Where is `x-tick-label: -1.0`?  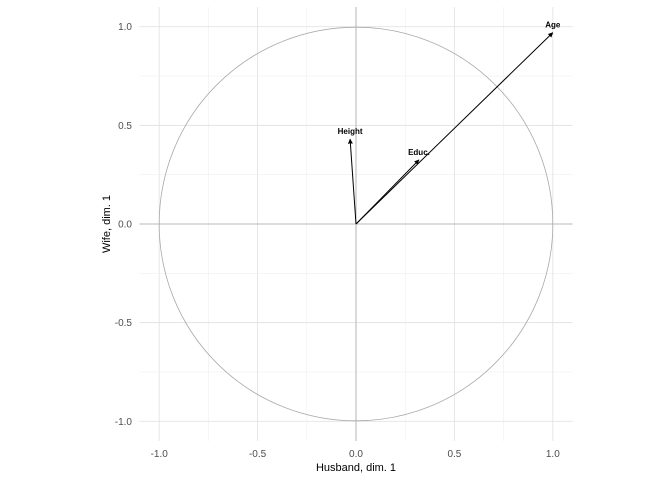
x-tick-label: -1.0 is located at coordinates (160, 454).